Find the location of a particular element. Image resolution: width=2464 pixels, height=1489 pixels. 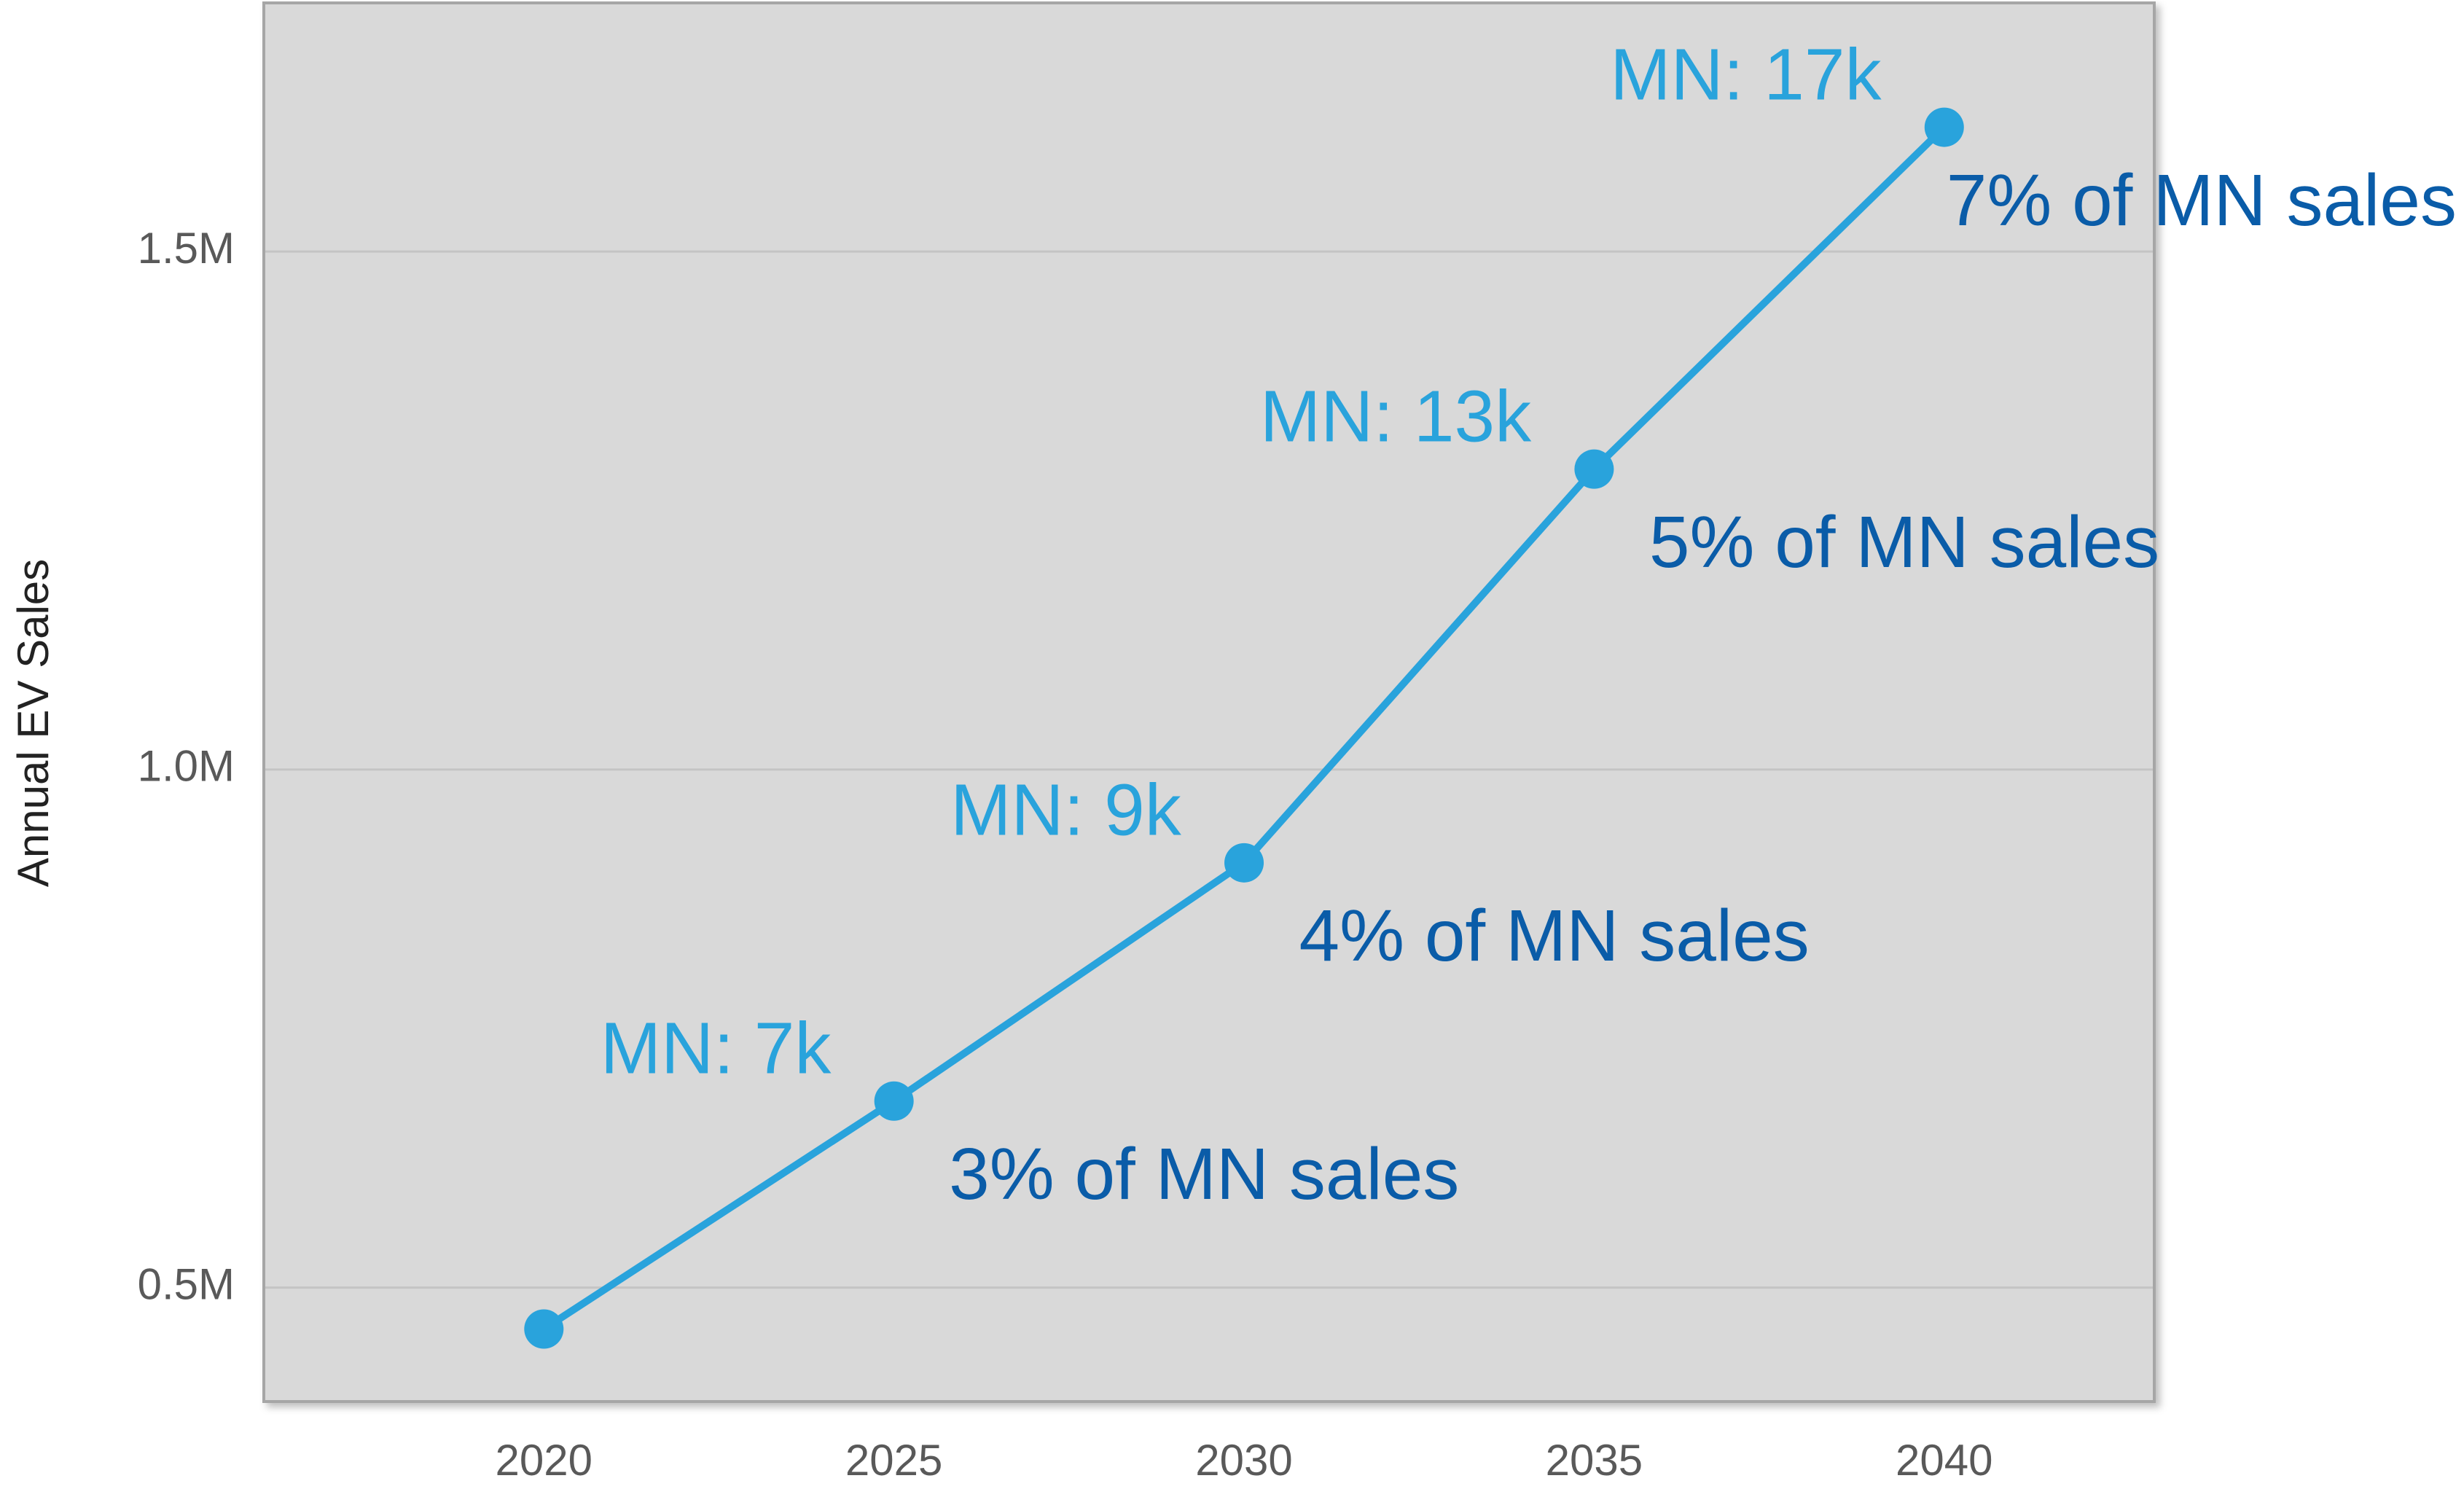

x-tick-label: 2025 is located at coordinates (893, 1461).